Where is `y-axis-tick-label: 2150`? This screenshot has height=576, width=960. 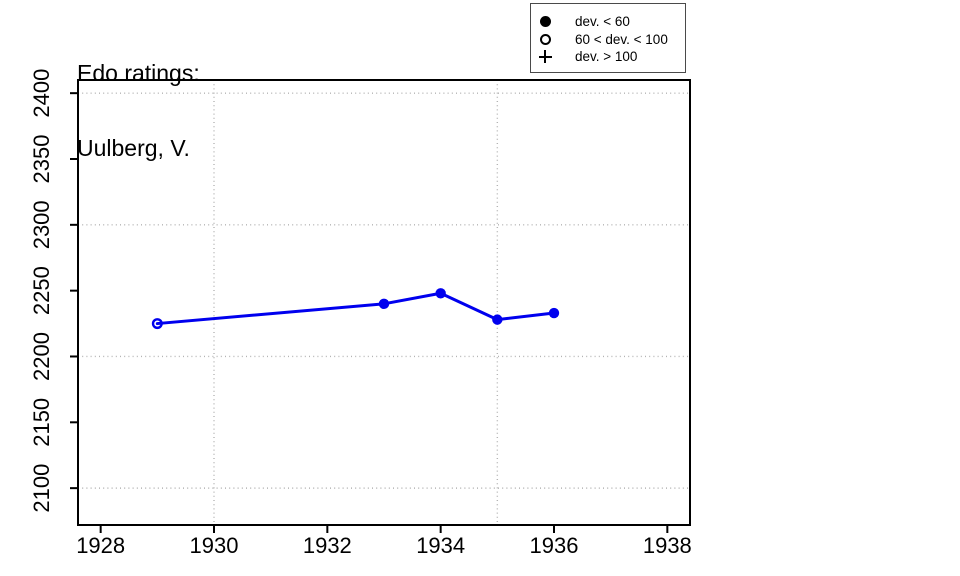
y-axis-tick-label: 2150 is located at coordinates (41, 422).